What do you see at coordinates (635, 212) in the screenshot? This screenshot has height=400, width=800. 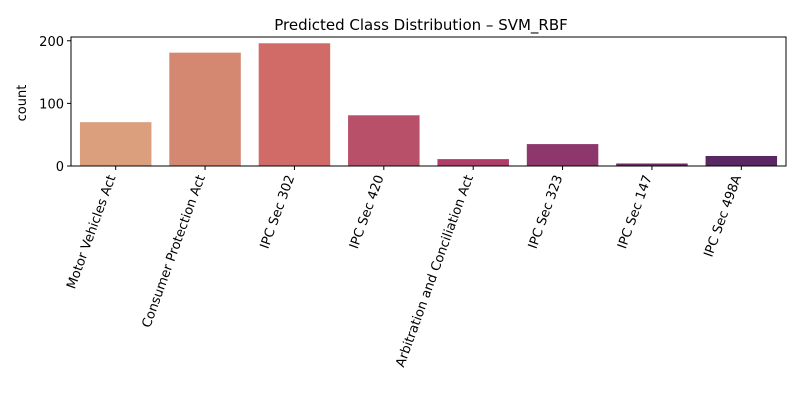 I see `x-tick-label-7: IPC Sec 147` at bounding box center [635, 212].